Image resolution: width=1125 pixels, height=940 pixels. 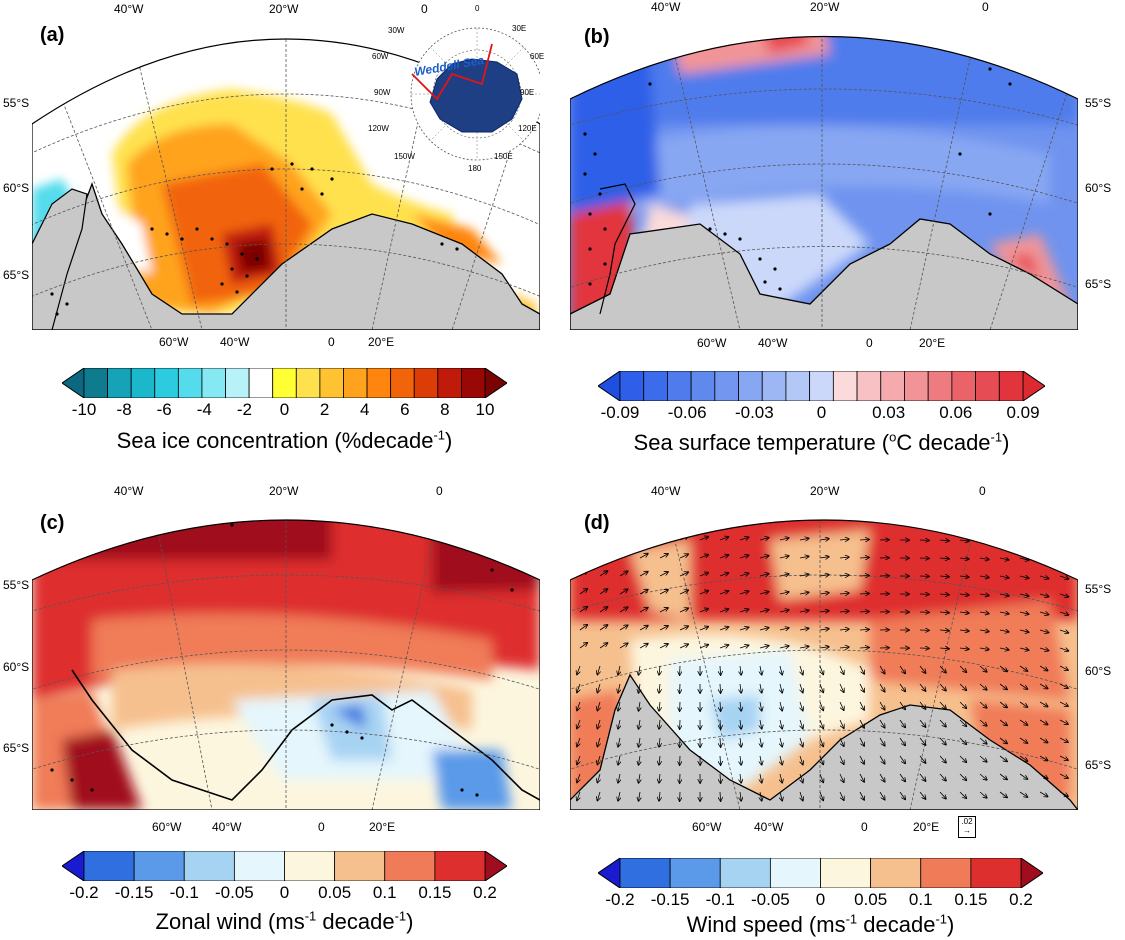 What do you see at coordinates (384, 892) in the screenshot?
I see `colorbar-c-tick-label: 0.1` at bounding box center [384, 892].